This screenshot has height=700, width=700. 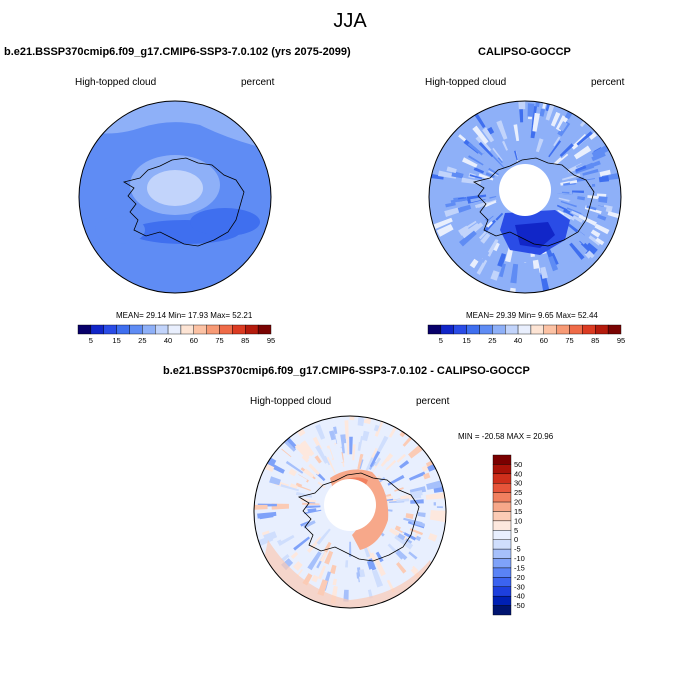 What do you see at coordinates (350, 21) in the screenshot?
I see `figure-title: JJA` at bounding box center [350, 21].